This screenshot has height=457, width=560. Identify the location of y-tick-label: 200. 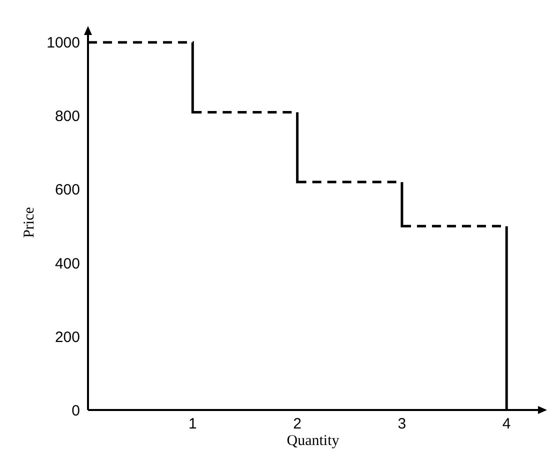
(67, 337).